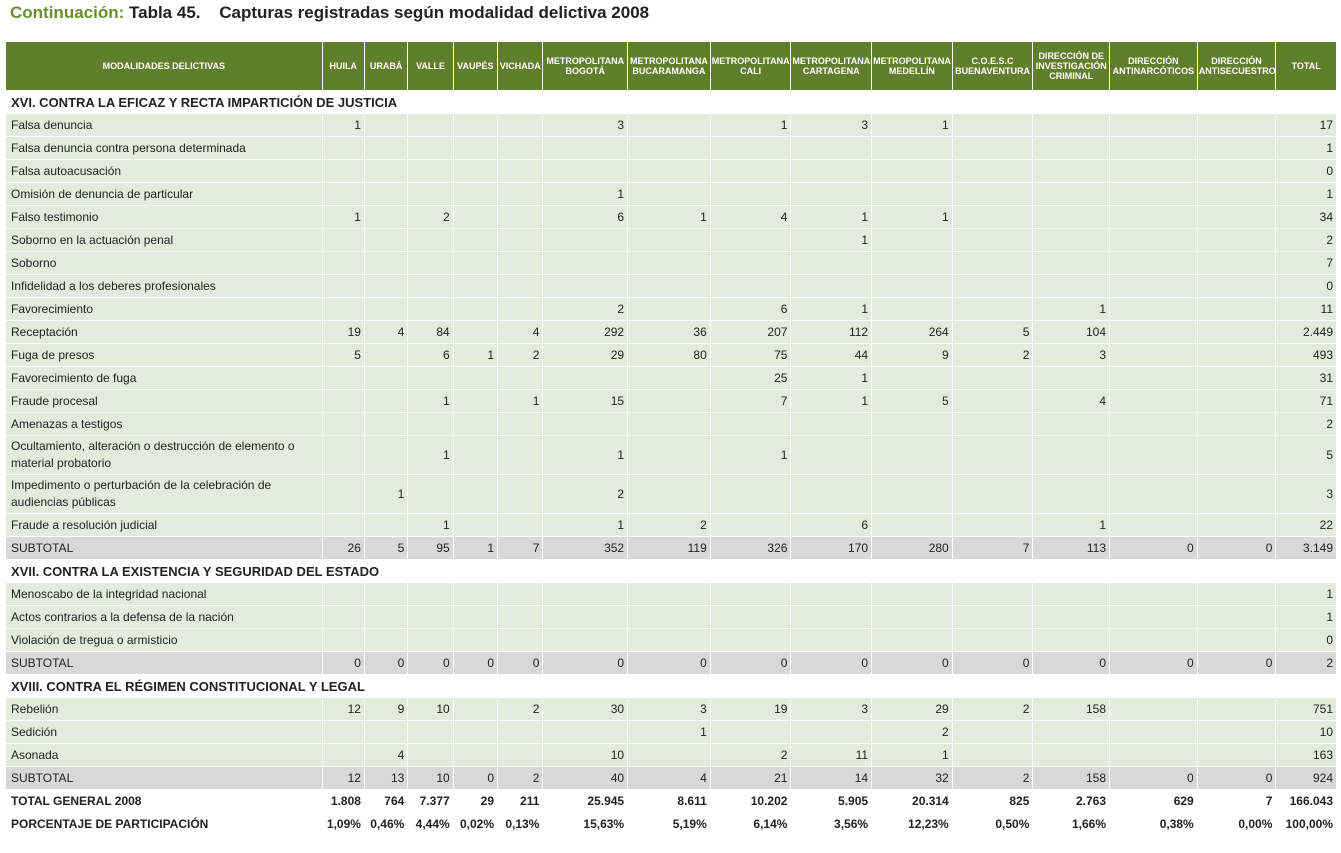 This screenshot has width=1341, height=853. I want to click on table-cell: 280, so click(912, 548).